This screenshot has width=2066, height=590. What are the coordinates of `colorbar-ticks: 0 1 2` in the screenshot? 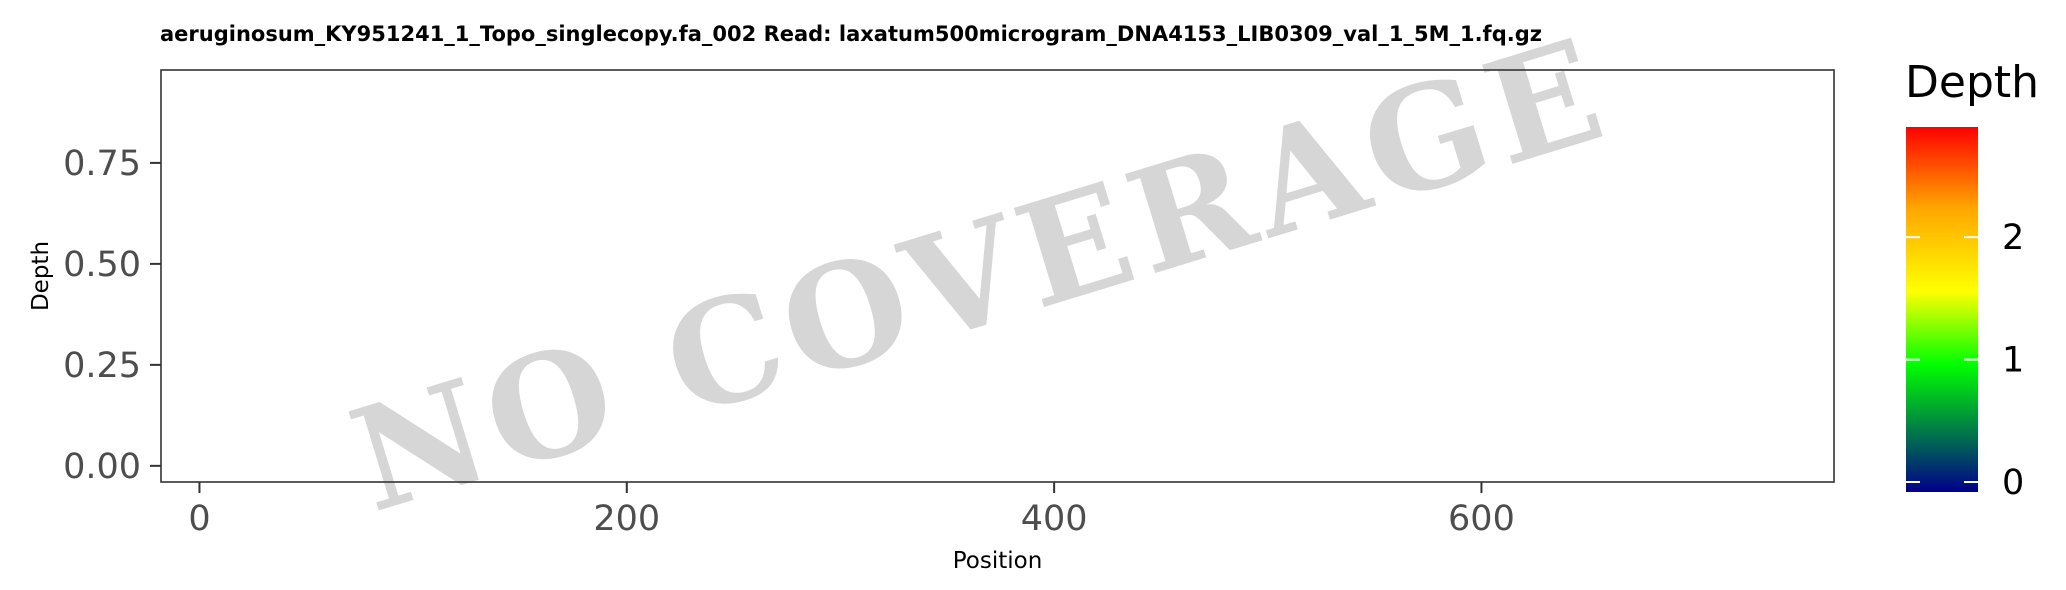 It's located at (1965, 360).